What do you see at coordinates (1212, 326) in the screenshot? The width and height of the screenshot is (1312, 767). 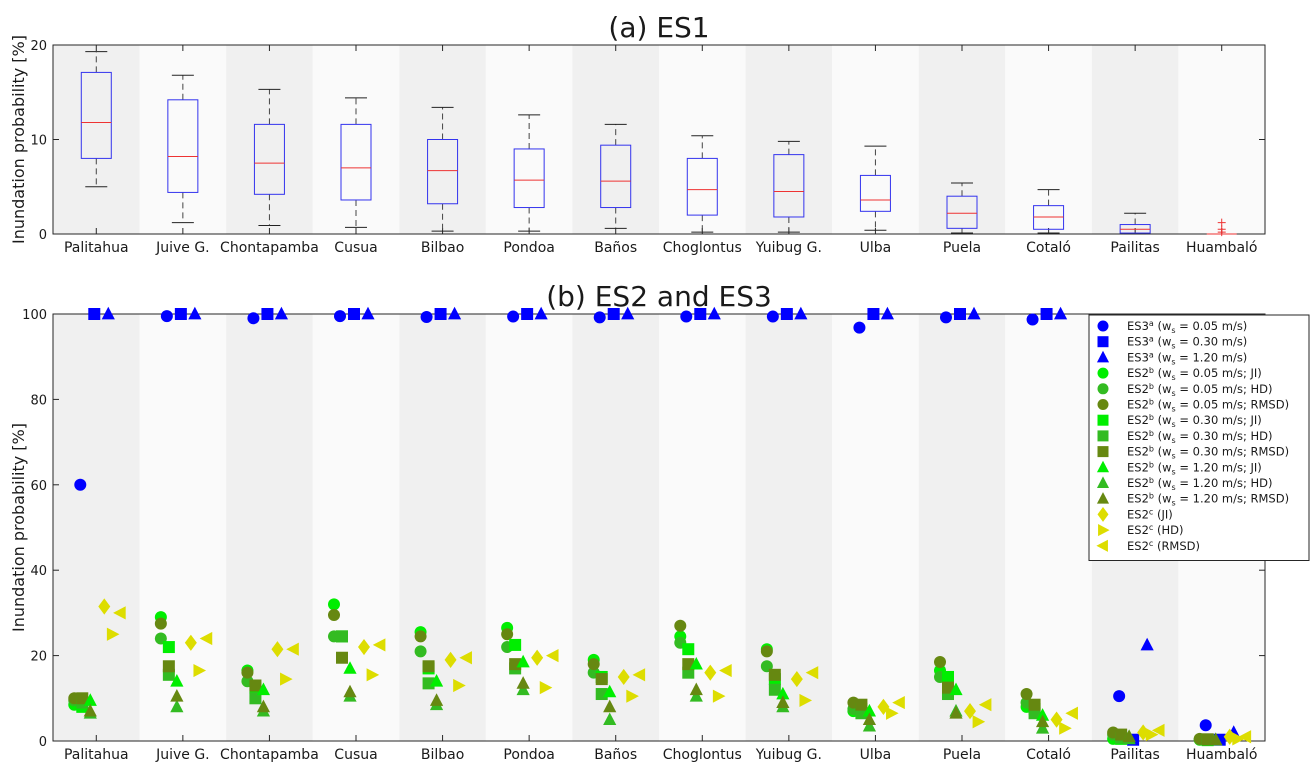 I see `legend-label-part: = 0.05 m/s)` at bounding box center [1212, 326].